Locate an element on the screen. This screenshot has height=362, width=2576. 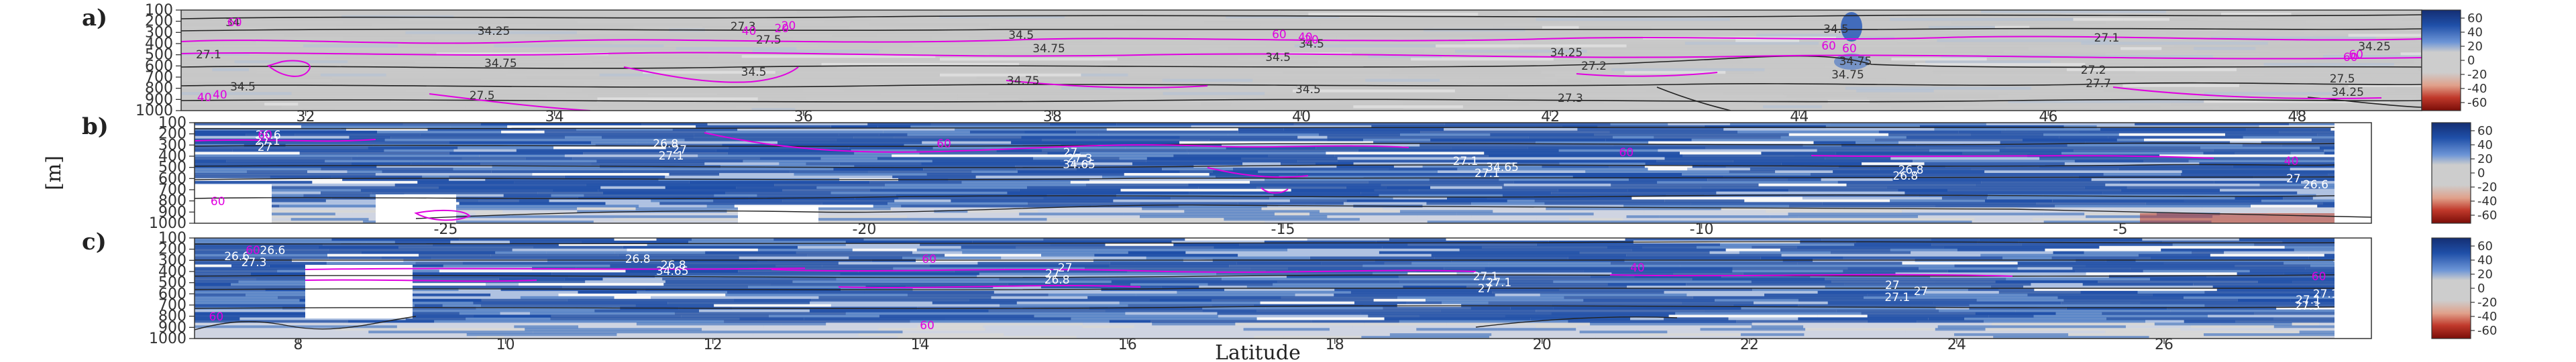
x-tick-label: 12 is located at coordinates (713, 345).